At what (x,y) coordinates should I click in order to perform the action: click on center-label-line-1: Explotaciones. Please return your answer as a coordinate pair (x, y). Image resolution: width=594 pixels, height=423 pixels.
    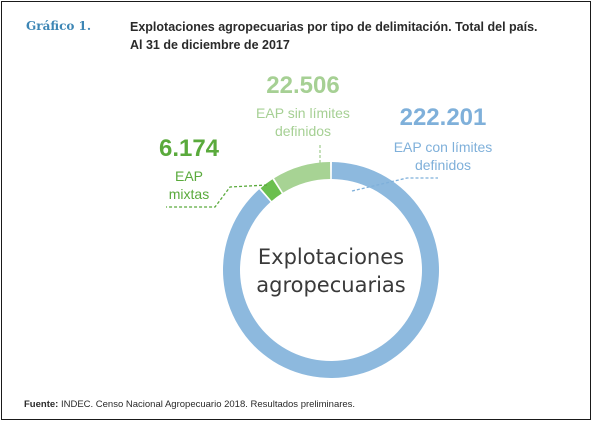
    Looking at the image, I should click on (331, 257).